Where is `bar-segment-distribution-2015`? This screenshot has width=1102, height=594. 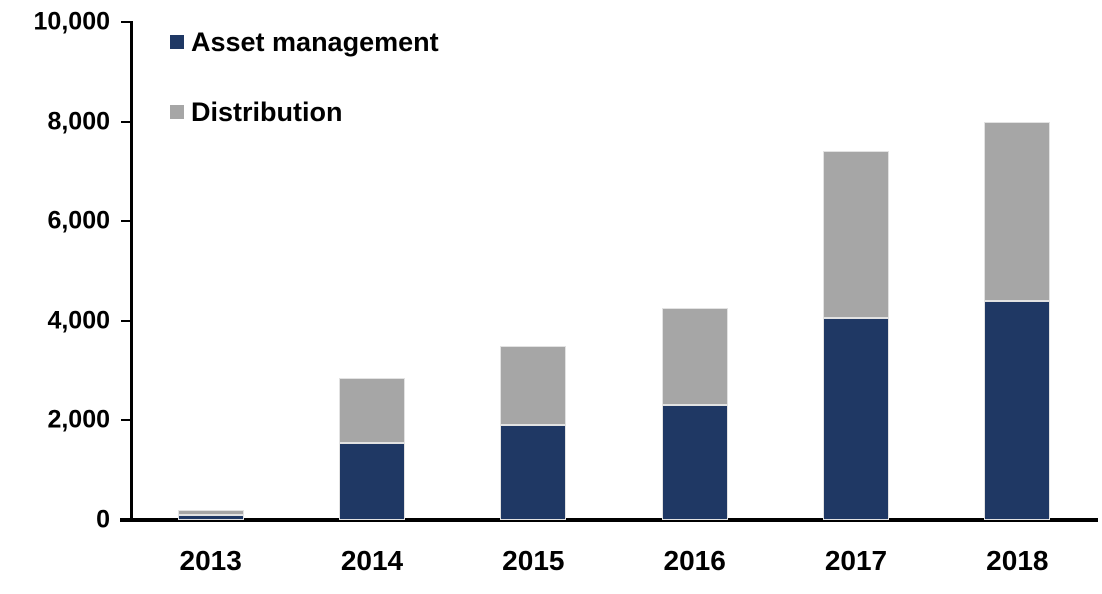
bar-segment-distribution-2015 is located at coordinates (533, 385).